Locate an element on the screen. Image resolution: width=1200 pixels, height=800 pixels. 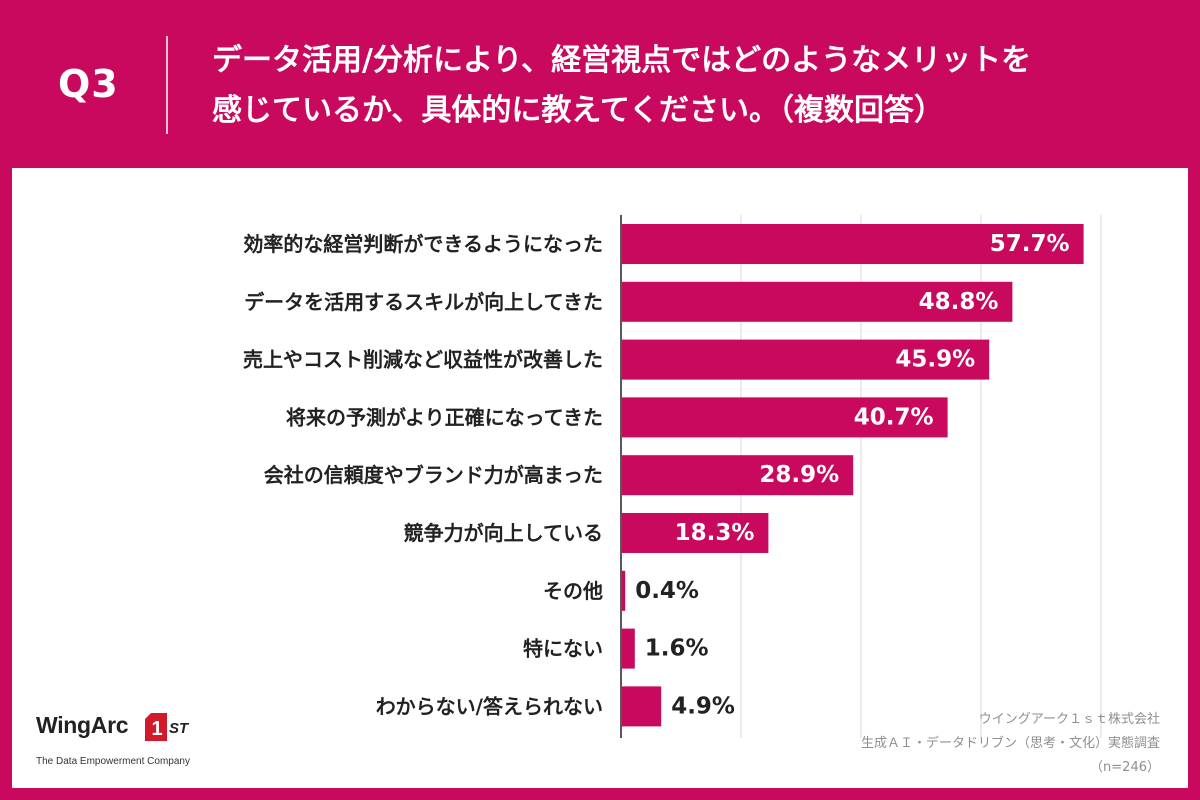
logo-badge-text: 1 is located at coordinates (156, 729).